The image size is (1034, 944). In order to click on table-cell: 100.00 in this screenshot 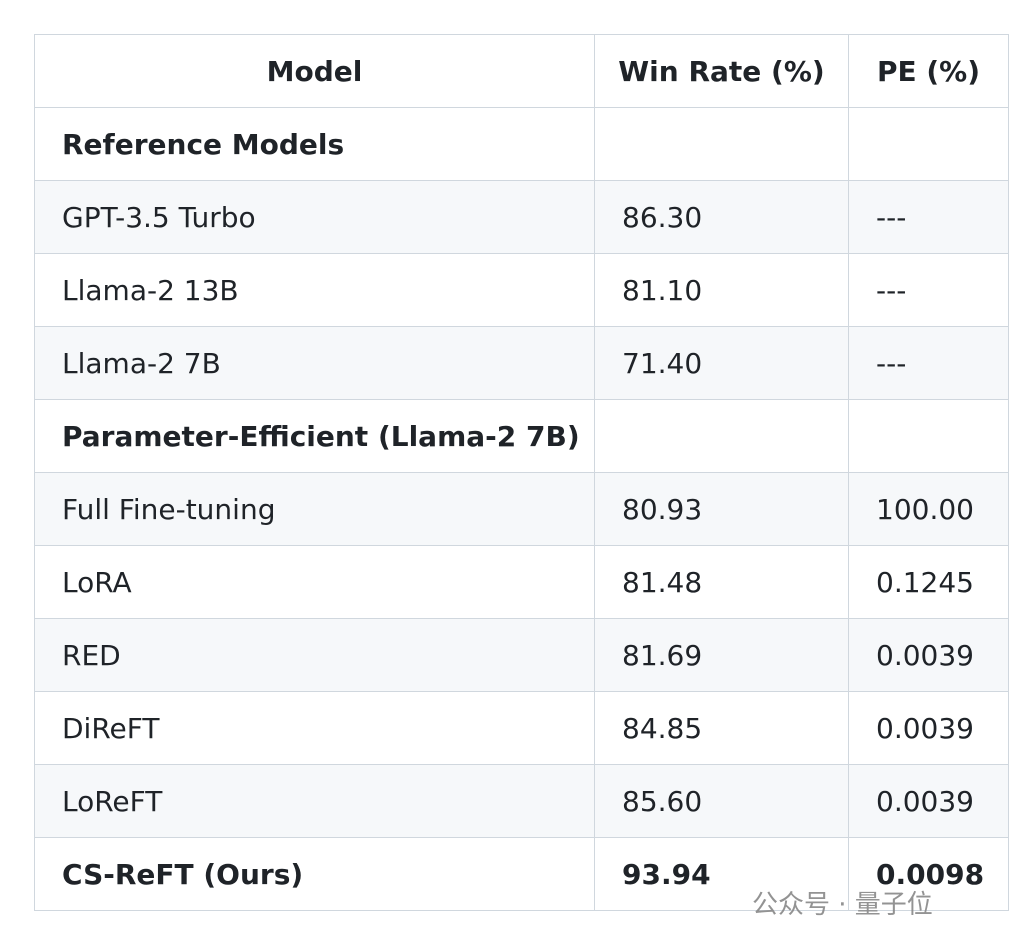, I will do `click(928, 509)`.